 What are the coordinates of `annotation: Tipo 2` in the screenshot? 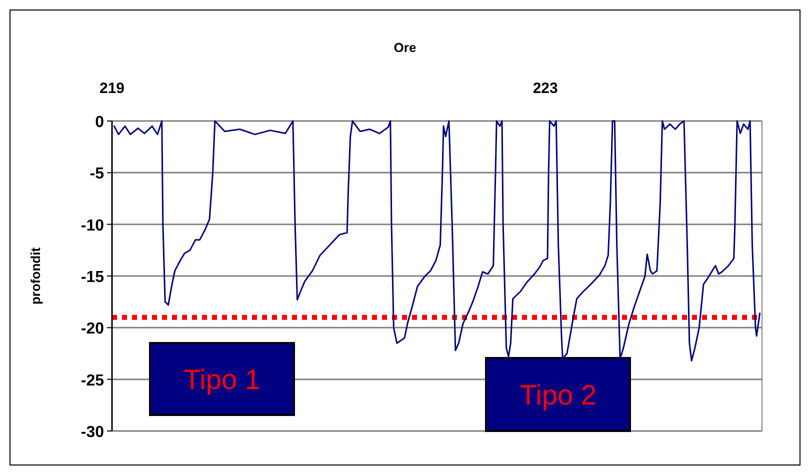 It's located at (558, 395).